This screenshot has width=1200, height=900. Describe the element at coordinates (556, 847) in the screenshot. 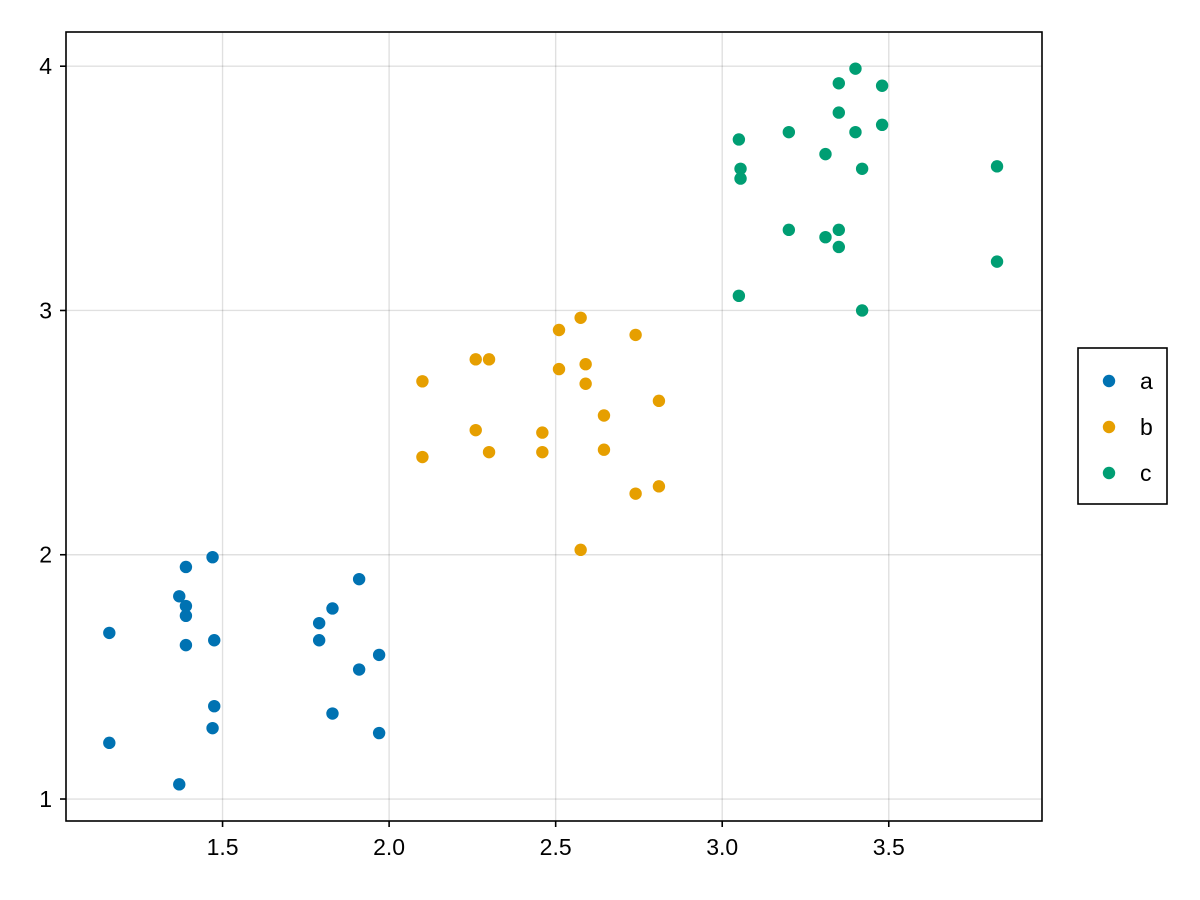

I see `x-tick-label: 2.5` at that location.